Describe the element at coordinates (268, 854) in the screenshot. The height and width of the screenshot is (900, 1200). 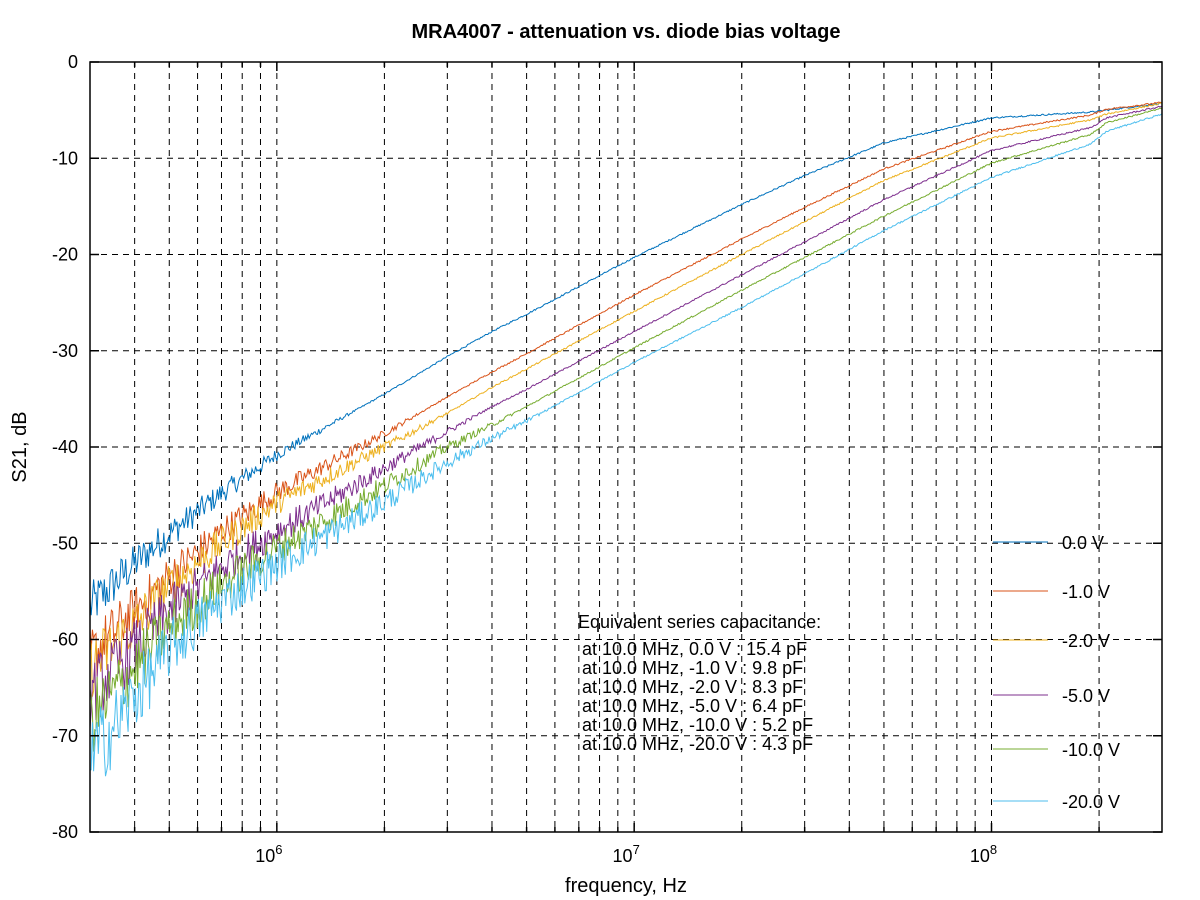
I see `x-tick-label: 10⁶` at that location.